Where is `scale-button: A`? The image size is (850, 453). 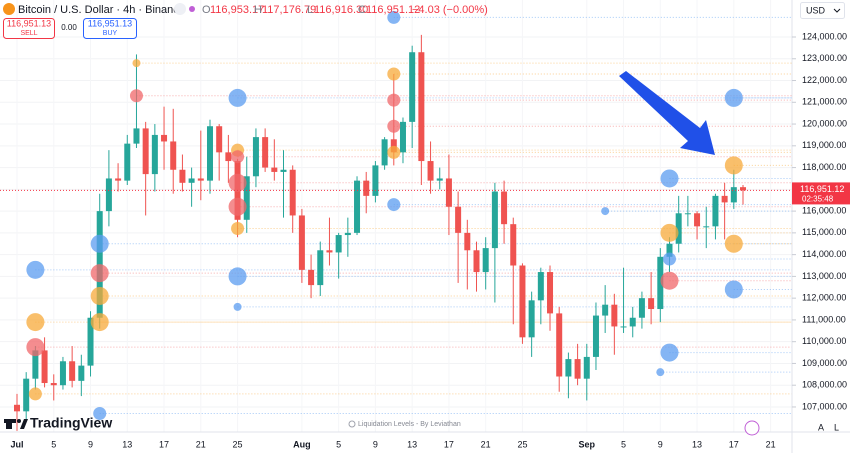
scale-button: A is located at coordinates (821, 427).